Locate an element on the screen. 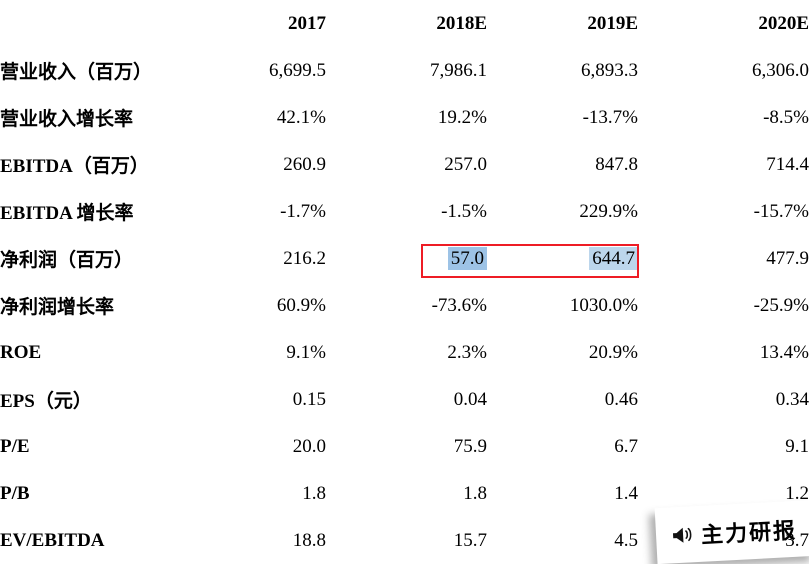 The width and height of the screenshot is (809, 564). row-label: EBITDA 增长率 is located at coordinates (67, 213).